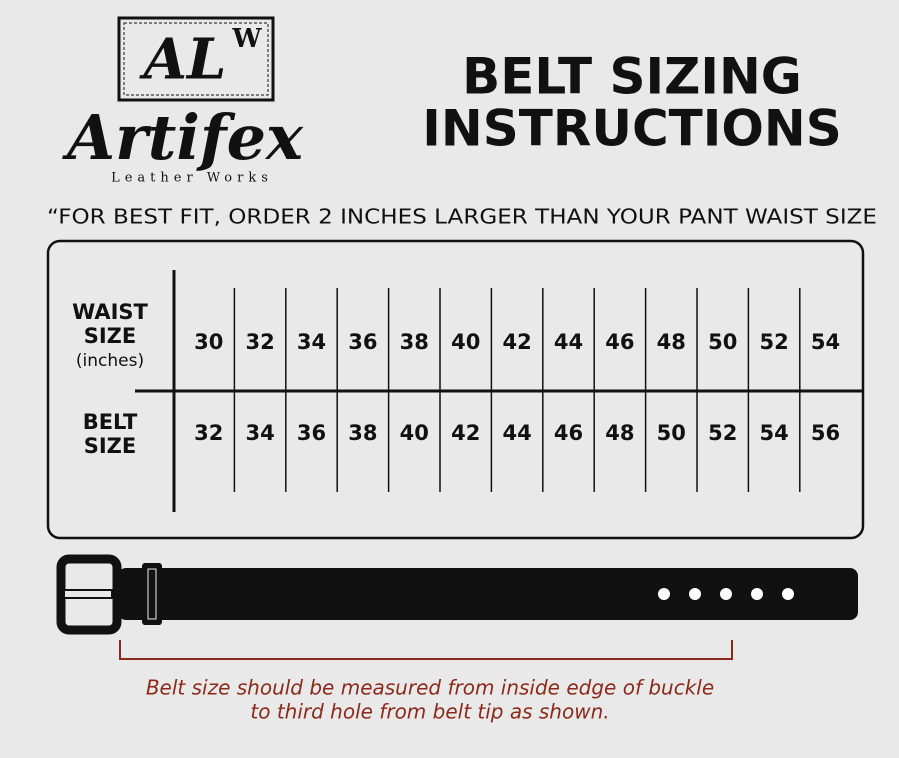  I want to click on logo-stitch, so click(196, 59).